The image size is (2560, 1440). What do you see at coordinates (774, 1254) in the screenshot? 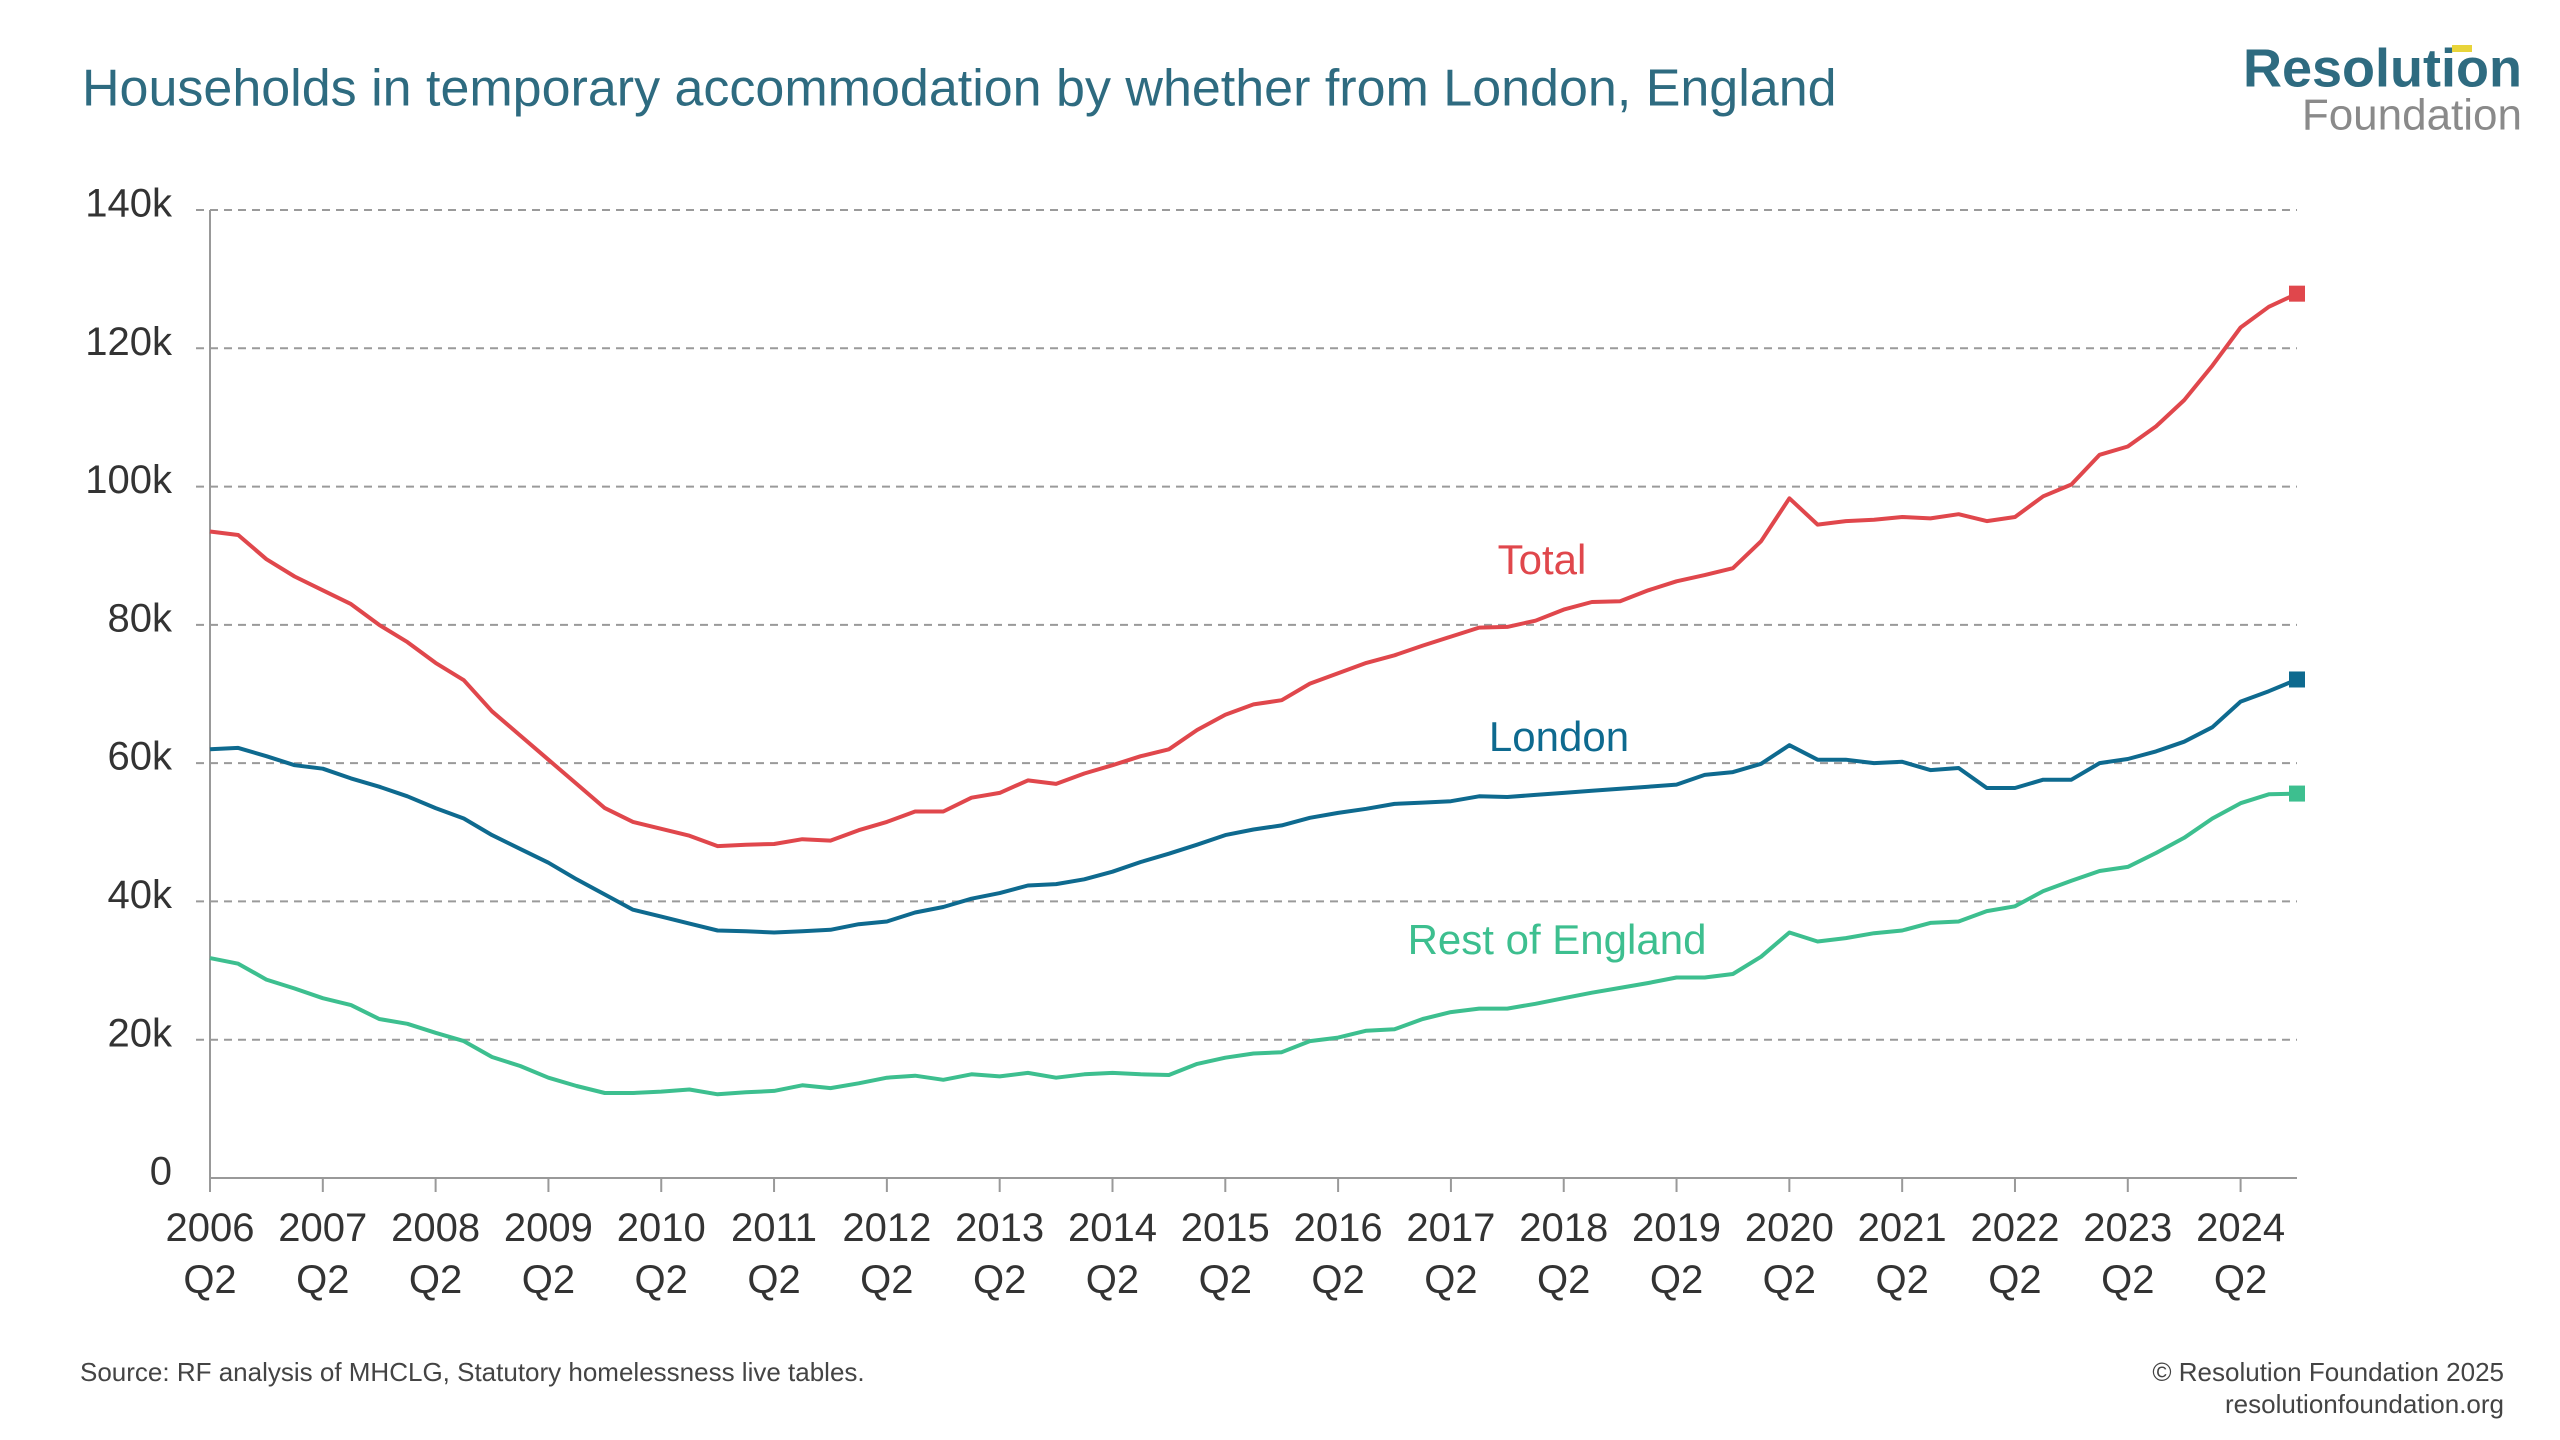
I see `x-tick-label: 2011 Q2` at bounding box center [774, 1254].